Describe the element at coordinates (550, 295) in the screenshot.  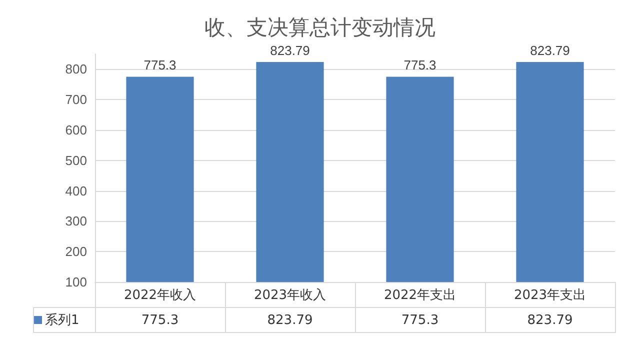
I see `x-tick-label: 2023年支出` at that location.